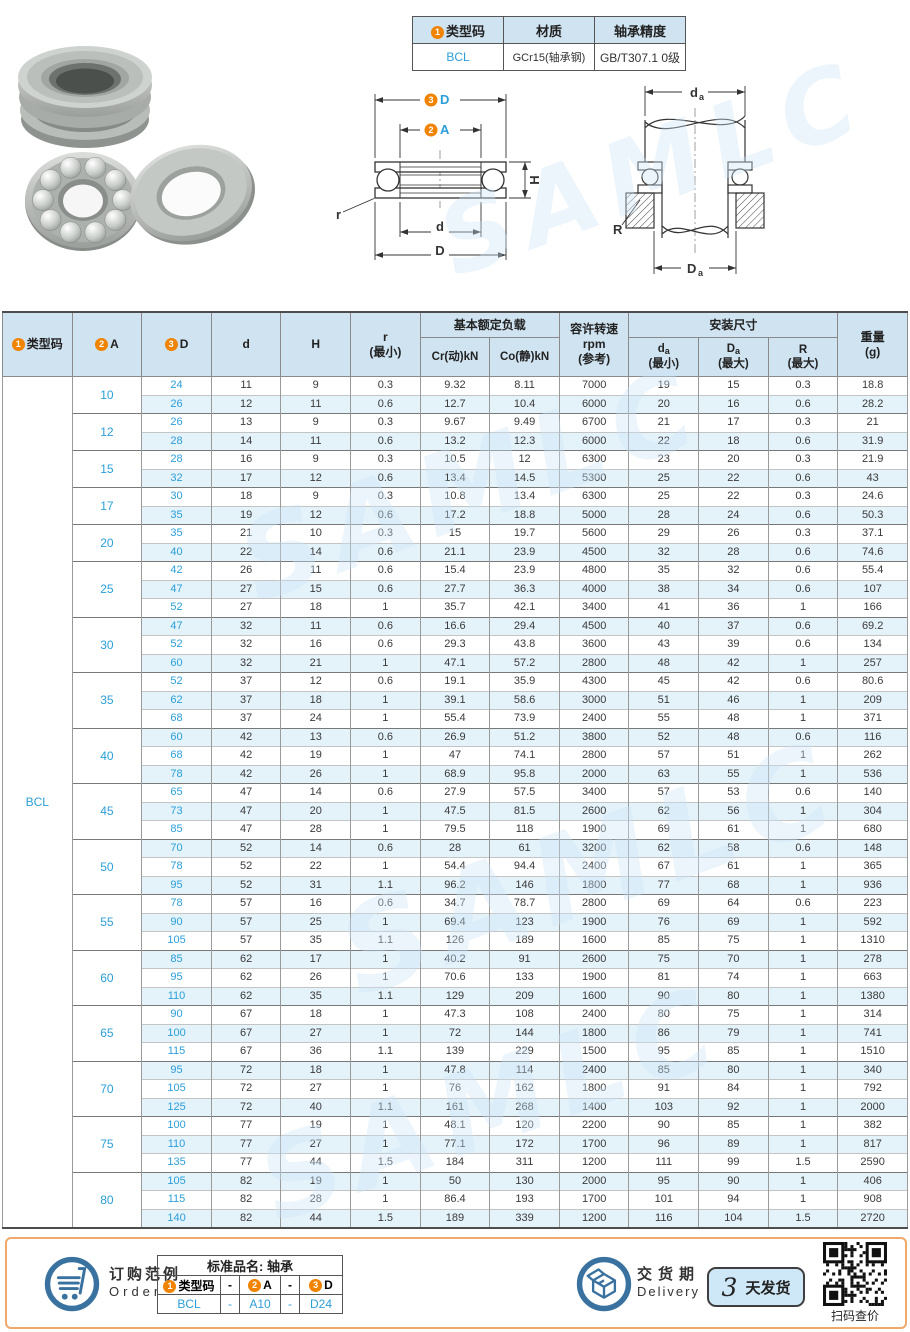 The width and height of the screenshot is (910, 1332). Describe the element at coordinates (524, 1014) in the screenshot. I see `spec-cell: 108` at that location.